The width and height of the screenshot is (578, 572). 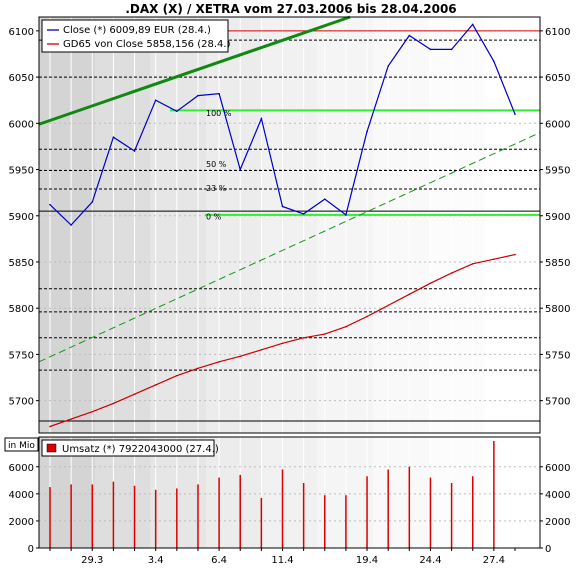 What do you see at coordinates (272, 494) in the screenshot?
I see `volume-bars` at bounding box center [272, 494].